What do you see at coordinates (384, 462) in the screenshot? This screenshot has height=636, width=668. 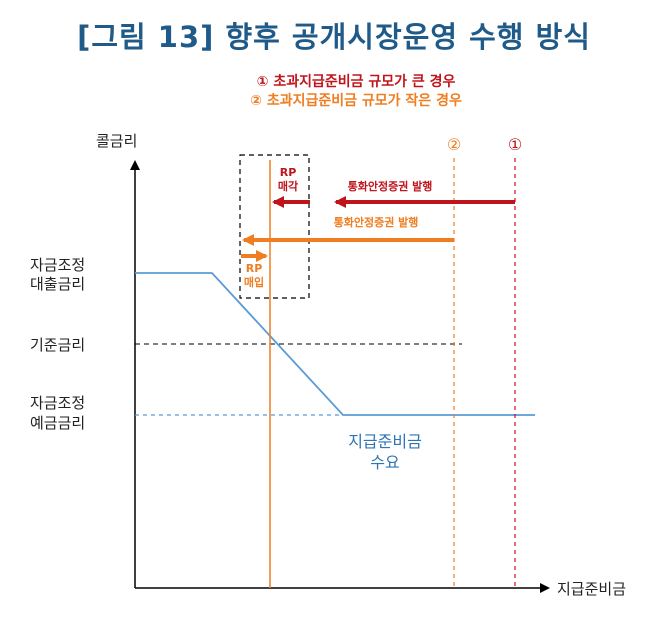 I see `demand-curve-label-2: 수요` at bounding box center [384, 462].